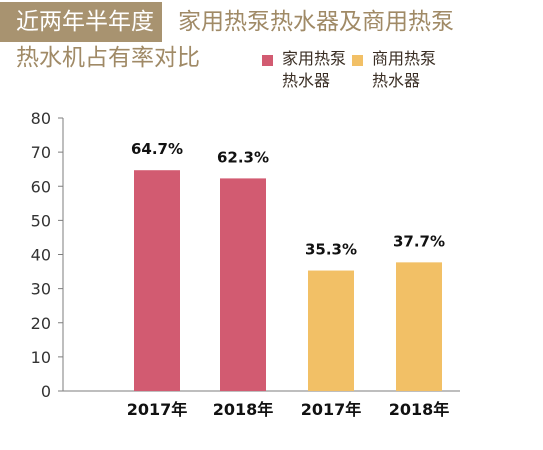  I want to click on title-line-2: 热水机占有率对比, so click(108, 58).